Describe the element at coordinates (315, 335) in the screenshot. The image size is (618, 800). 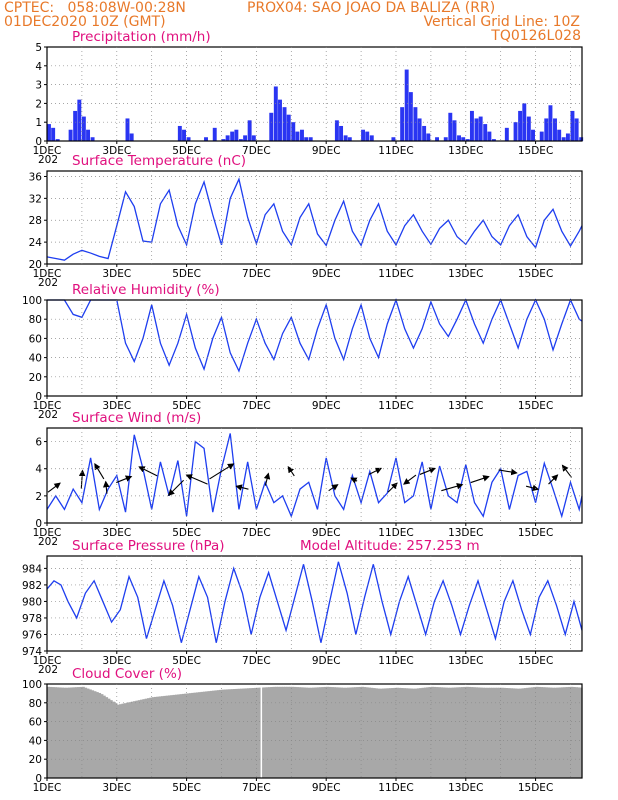
I see `rh-series-line` at that location.